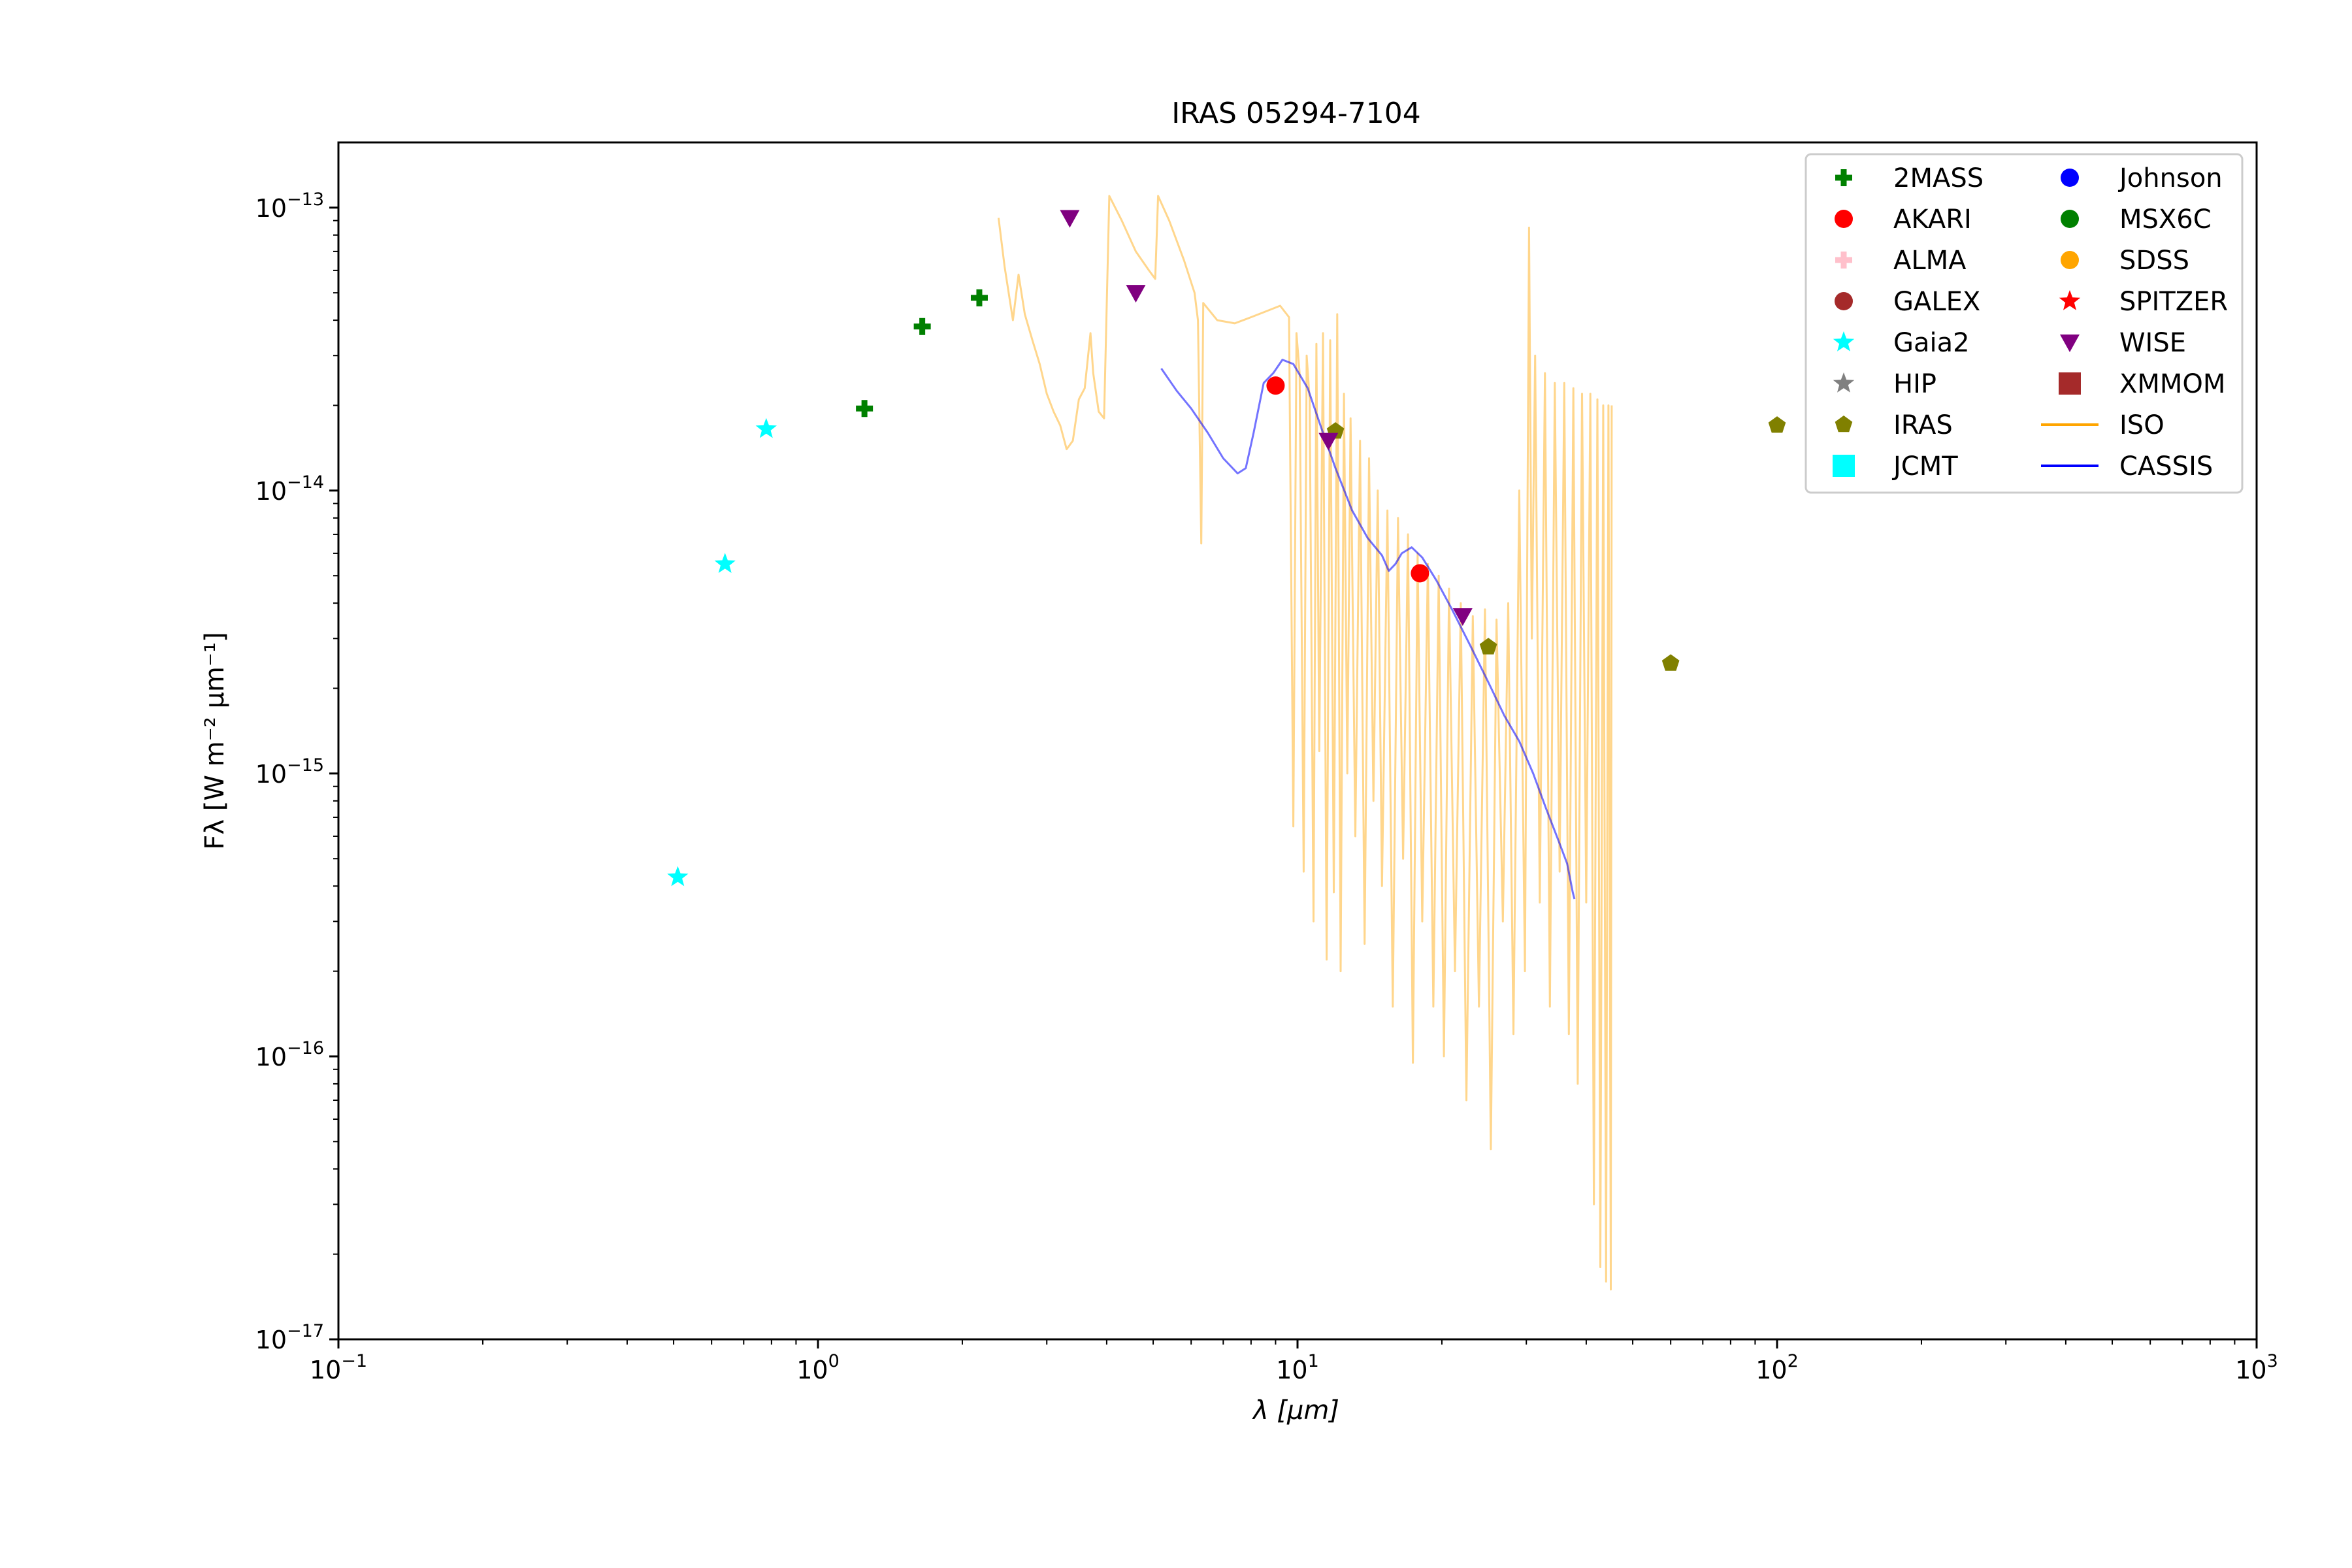  I want to click on x-tick-label: 10³, so click(2256, 1367).